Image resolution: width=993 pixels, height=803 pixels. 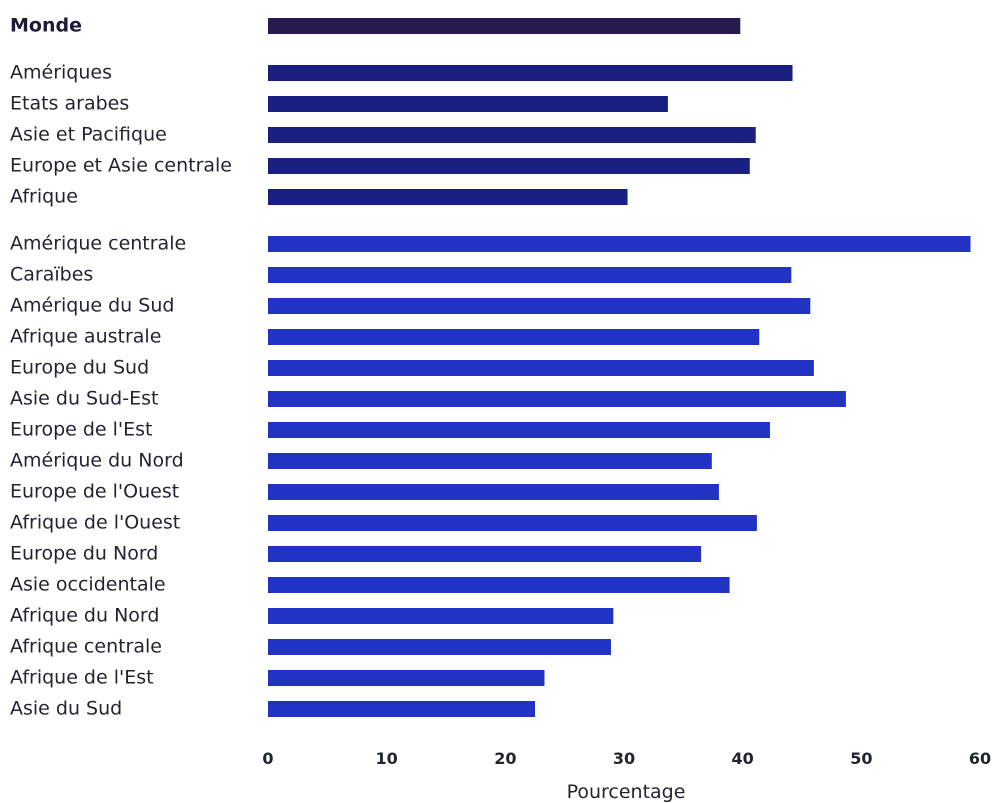 I want to click on category-label: Asie occidentale, so click(x=88, y=585).